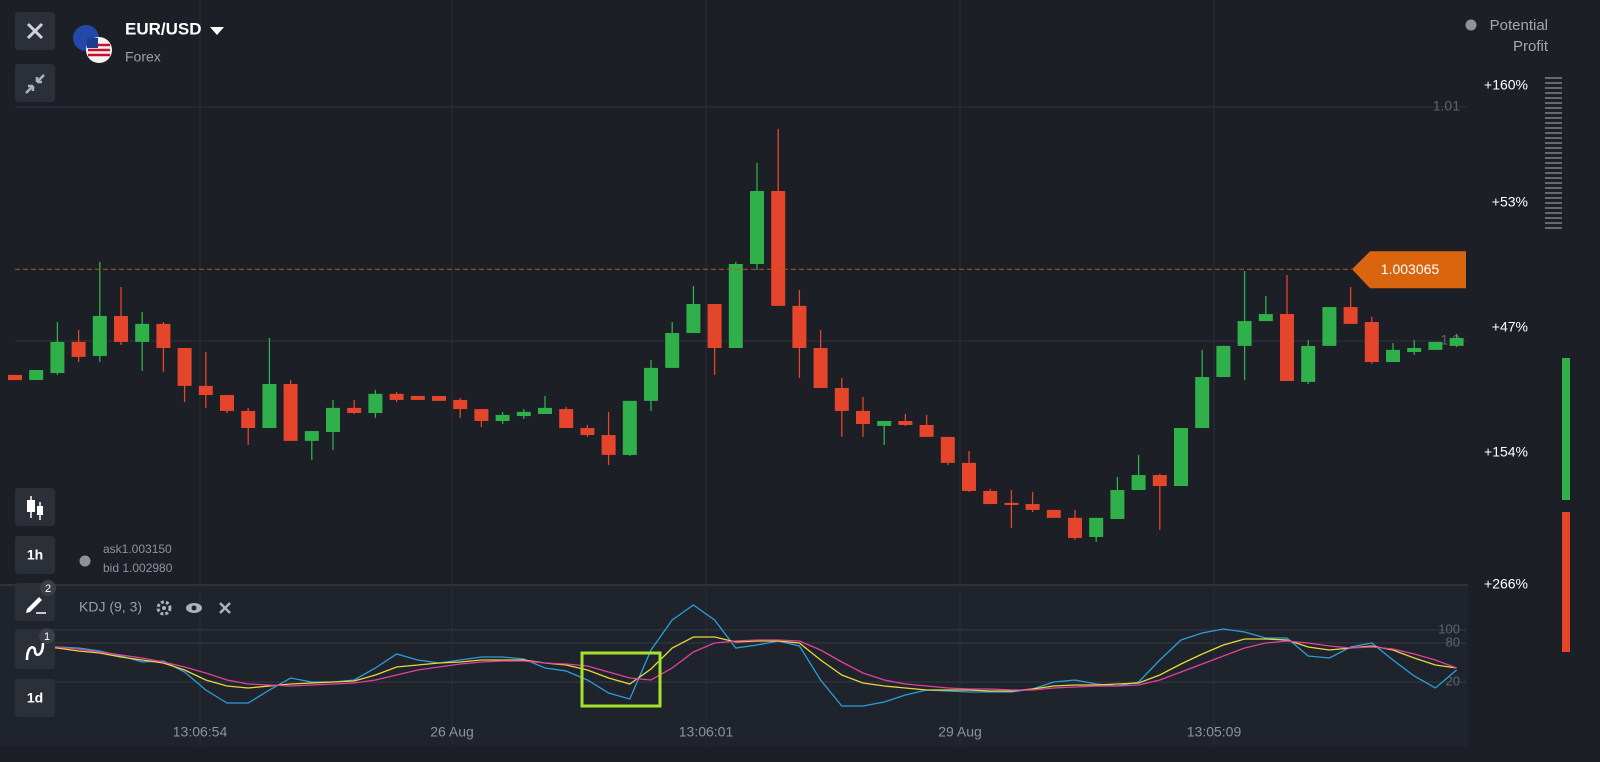  What do you see at coordinates (1510, 327) in the screenshot?
I see `profit-level: +47%` at bounding box center [1510, 327].